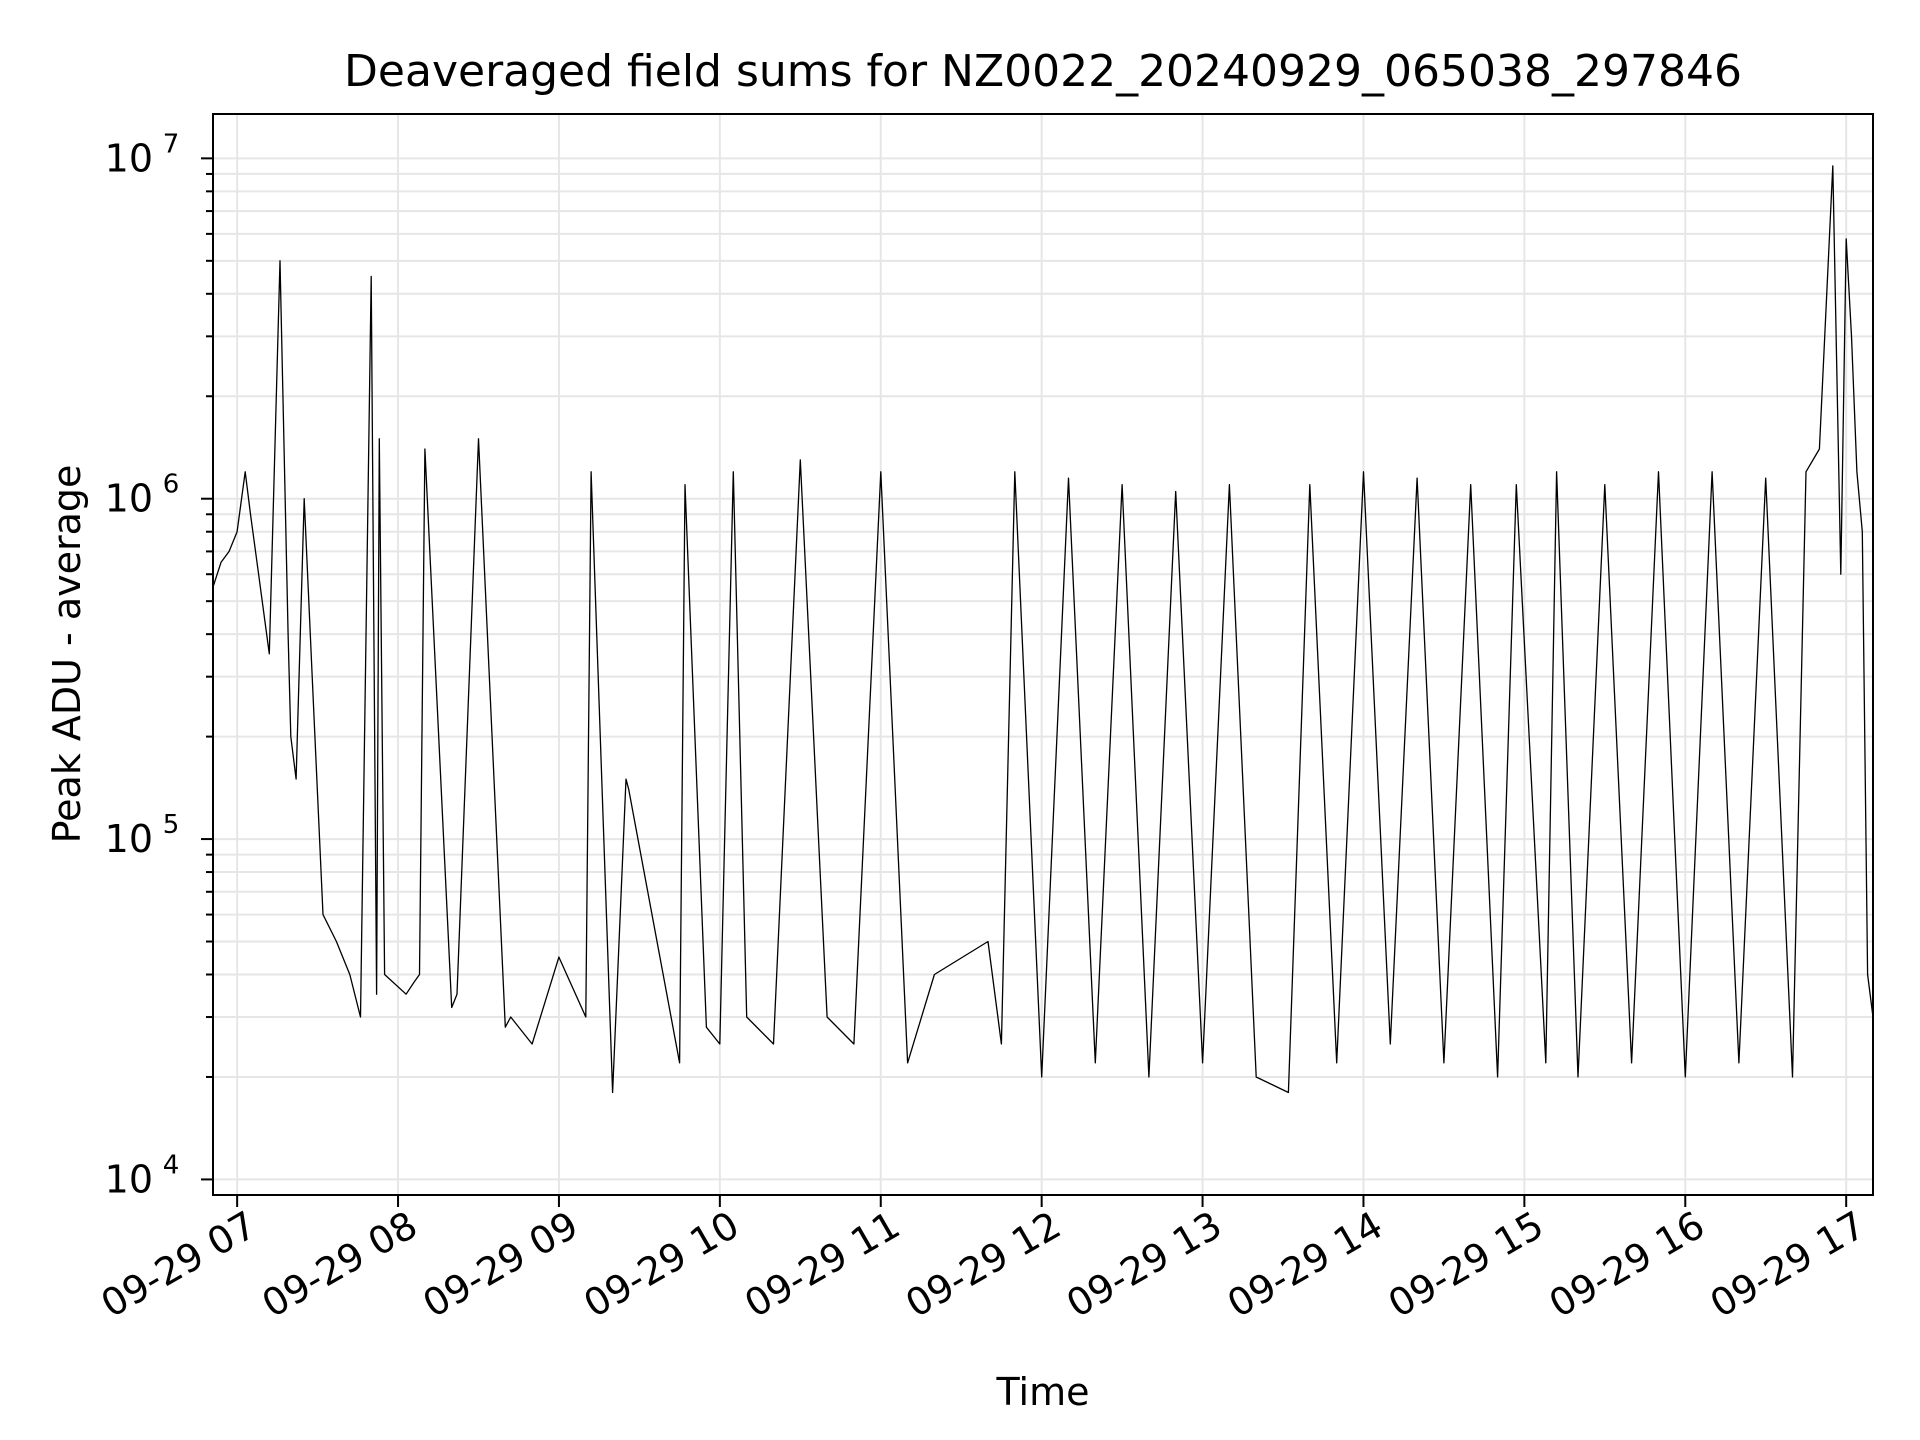  Describe the element at coordinates (500, 1265) in the screenshot. I see `x-tick-label: 09-29 09` at that location.